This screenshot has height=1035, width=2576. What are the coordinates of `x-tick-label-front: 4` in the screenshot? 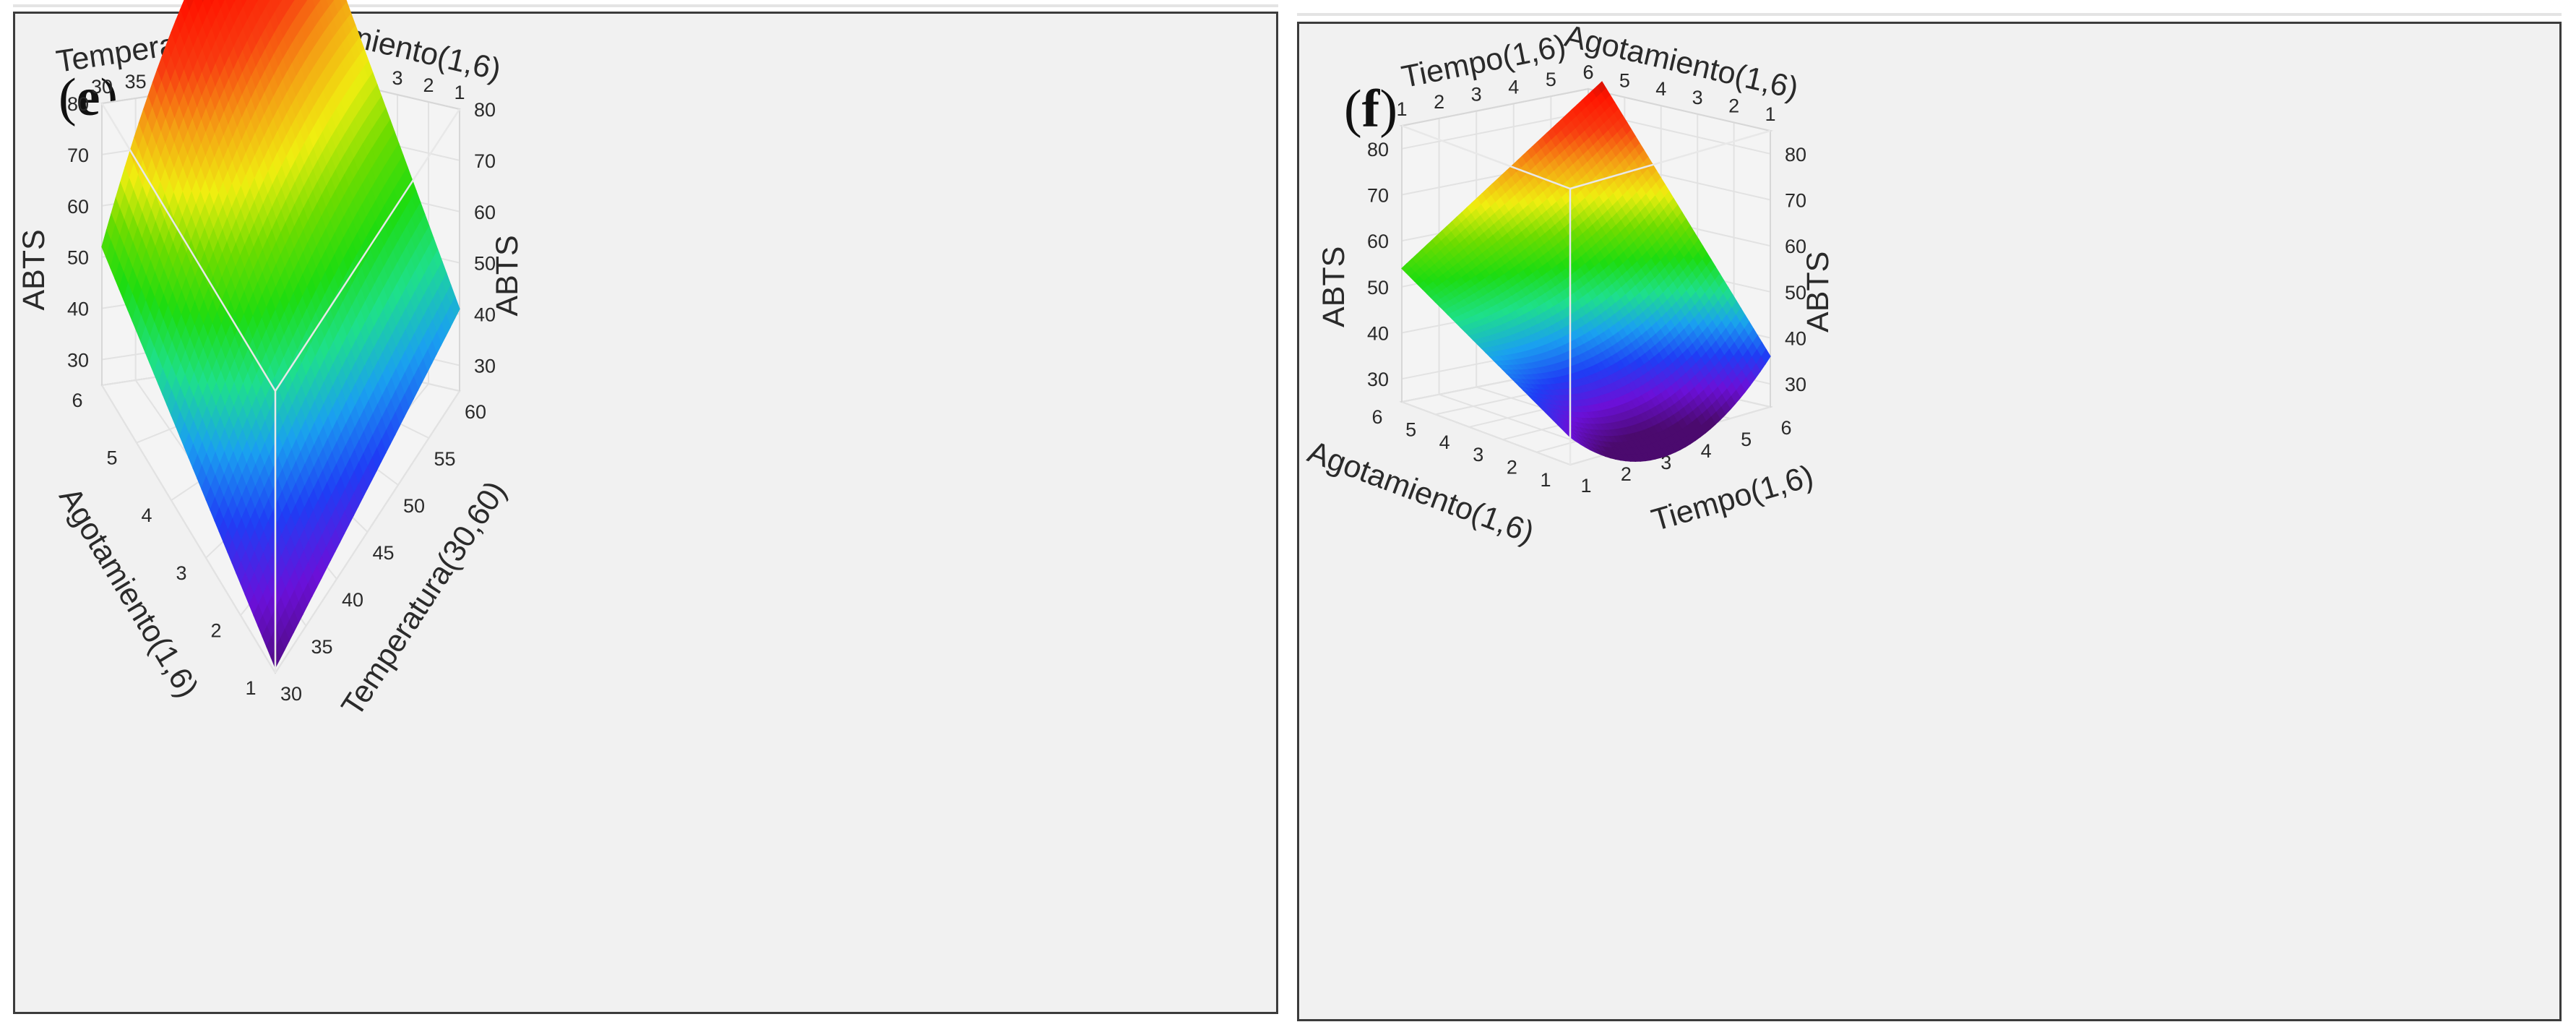 It's located at (1706, 451).